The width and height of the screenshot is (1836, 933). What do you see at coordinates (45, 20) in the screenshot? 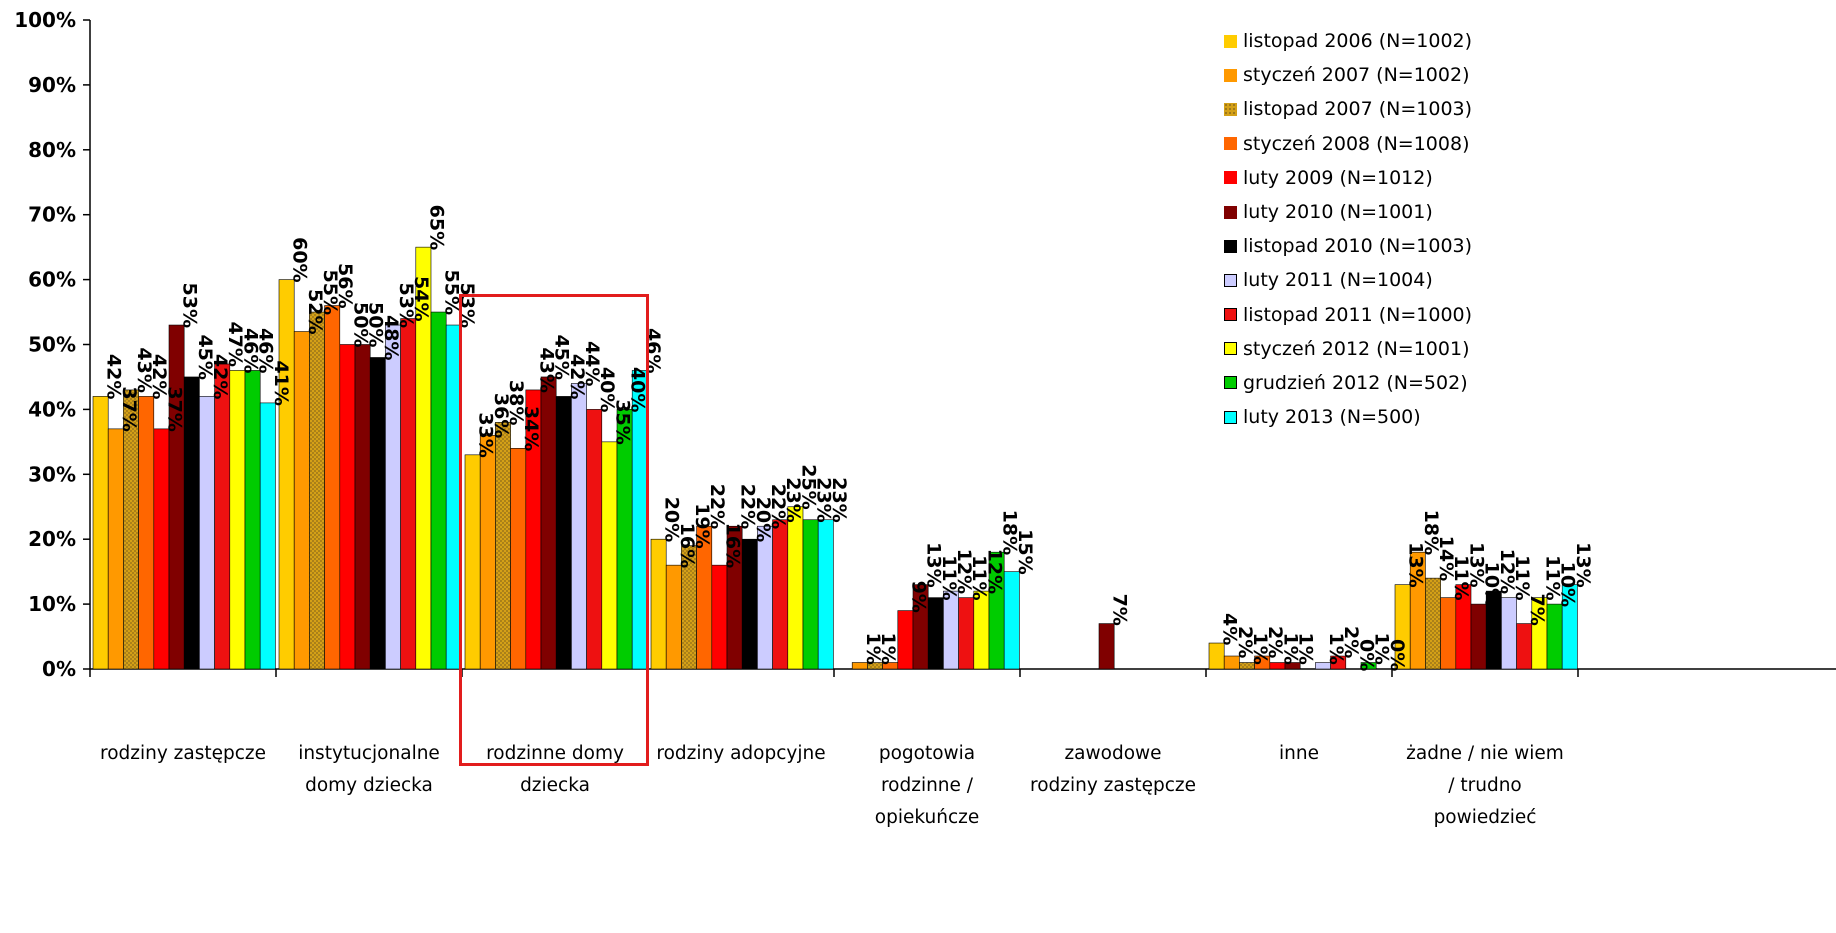
I see `y-tick-label: 100%` at bounding box center [45, 20].